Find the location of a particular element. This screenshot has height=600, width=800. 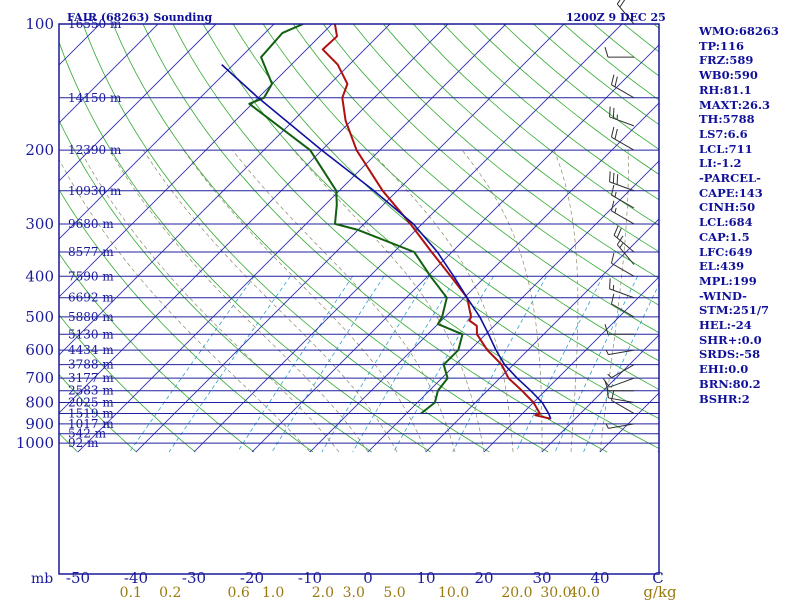

index-line: BSHR:2 is located at coordinates (724, 398).